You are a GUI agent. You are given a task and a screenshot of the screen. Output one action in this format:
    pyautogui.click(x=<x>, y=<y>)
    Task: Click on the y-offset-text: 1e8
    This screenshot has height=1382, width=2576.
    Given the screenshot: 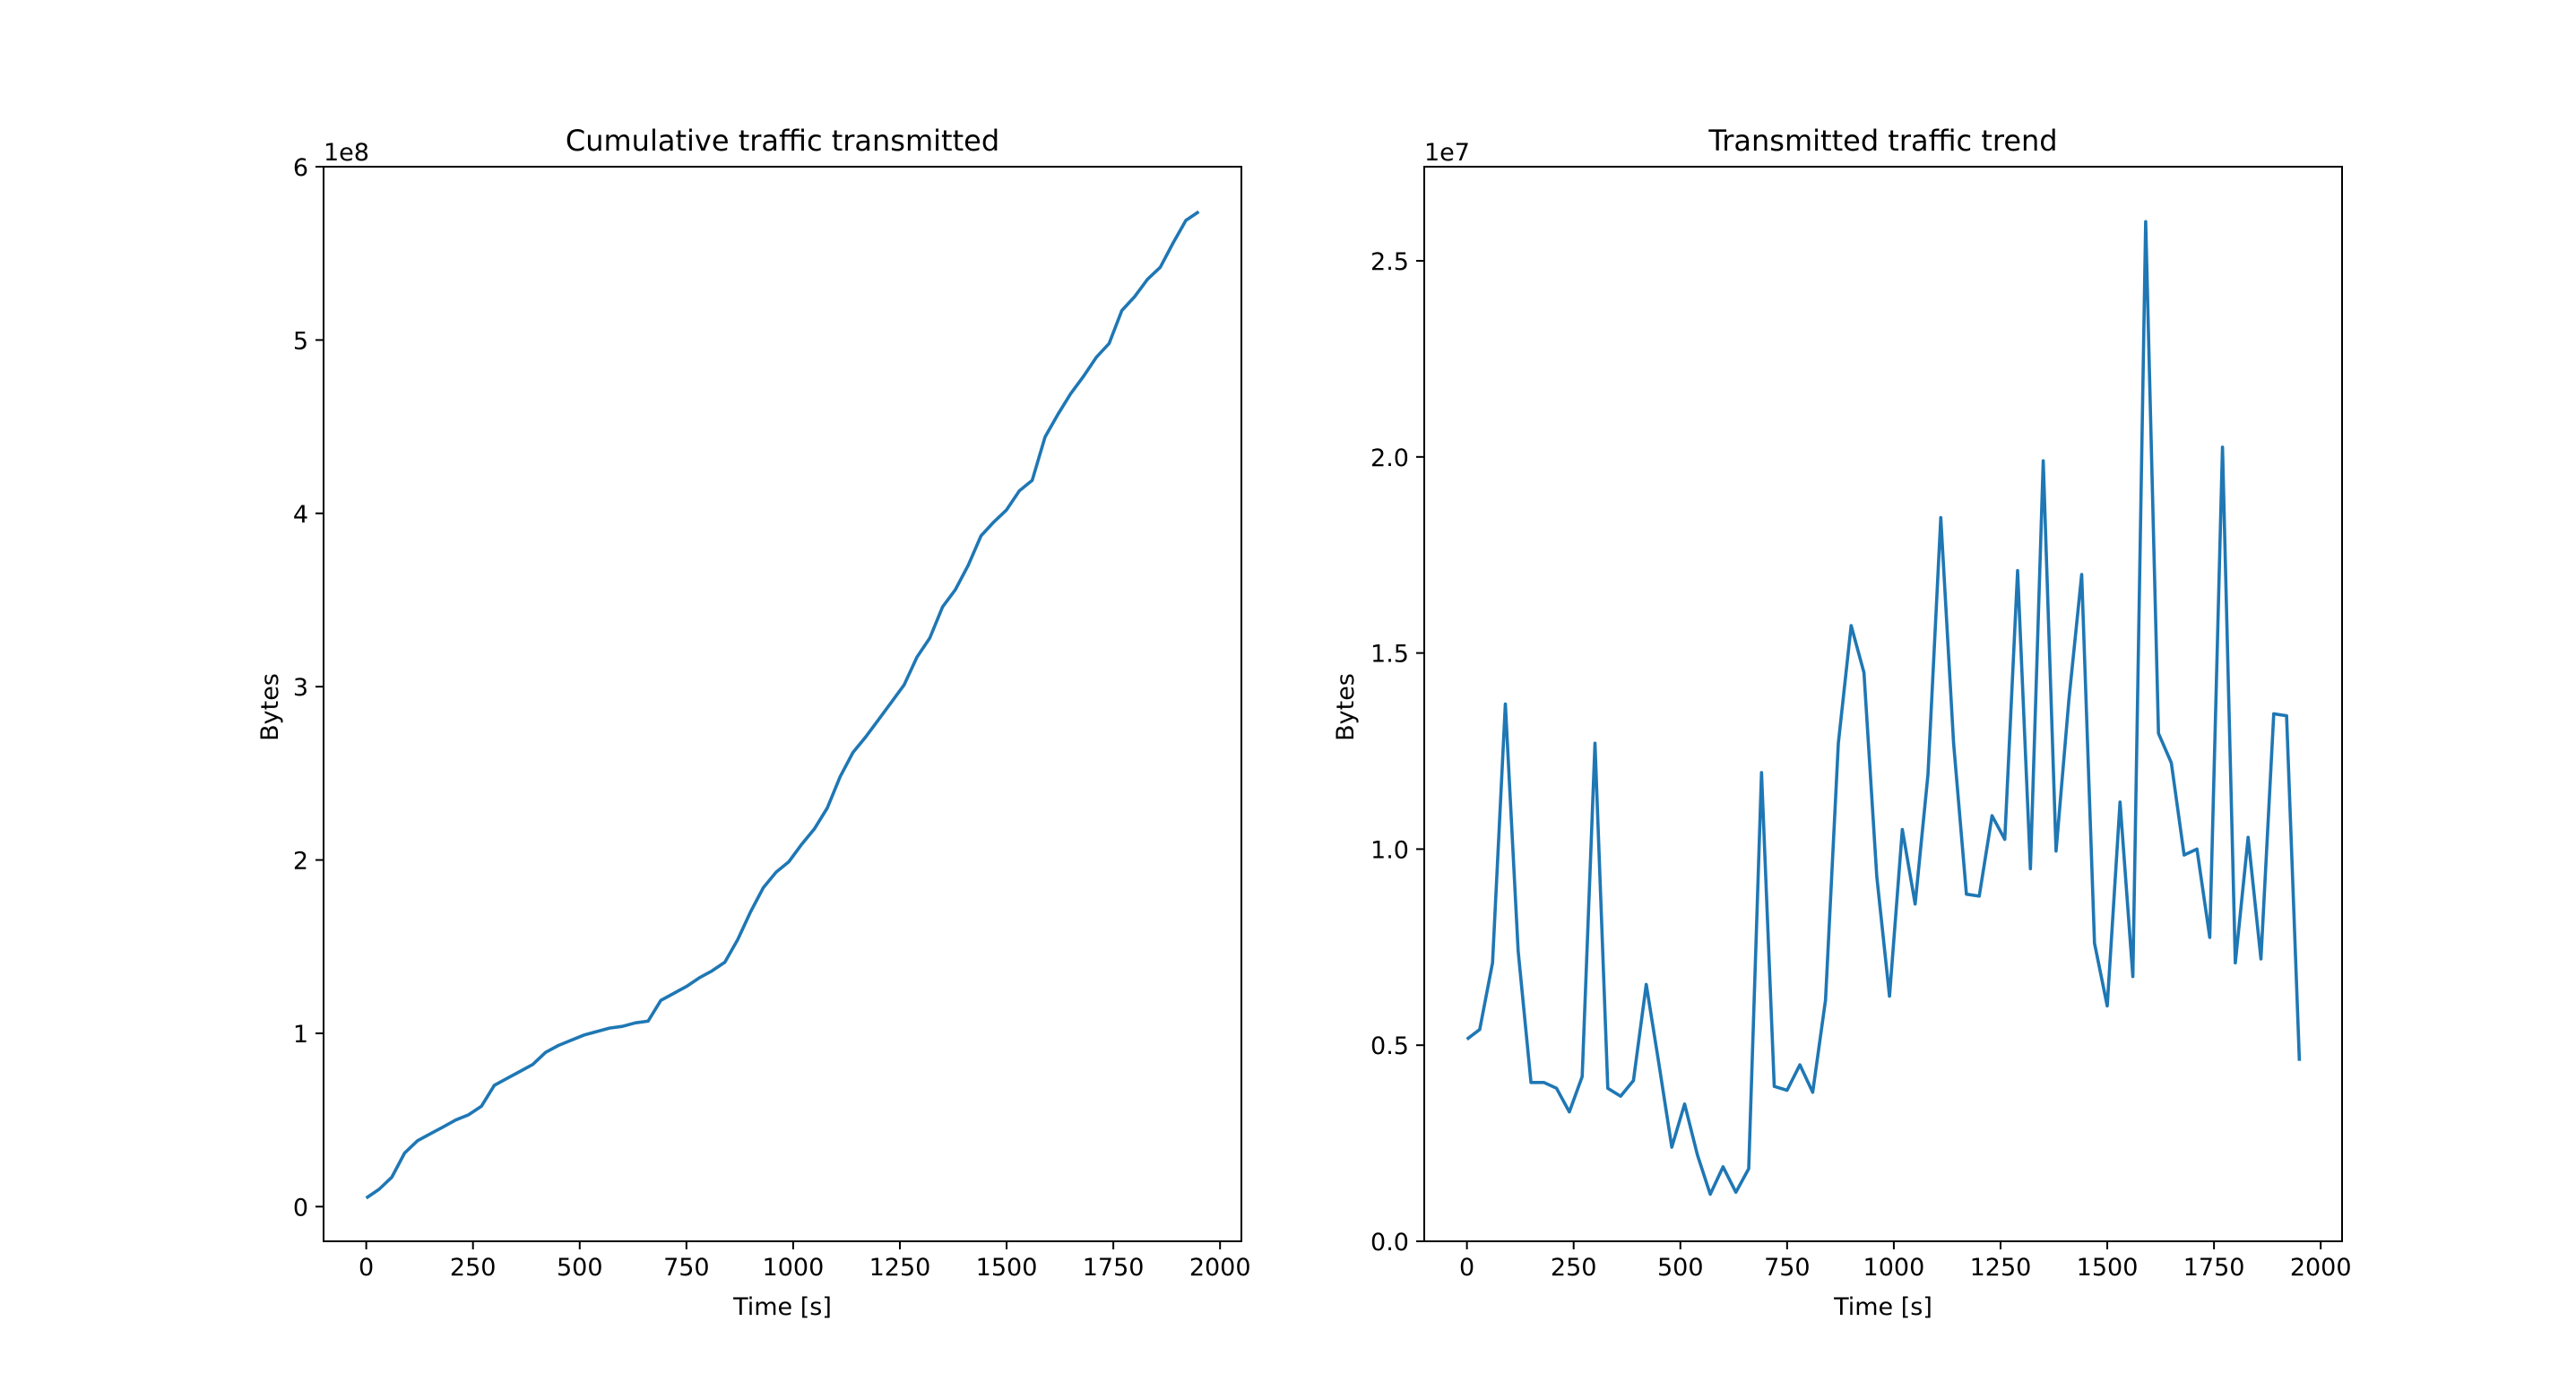 What is the action you would take?
    pyautogui.click(x=346, y=153)
    